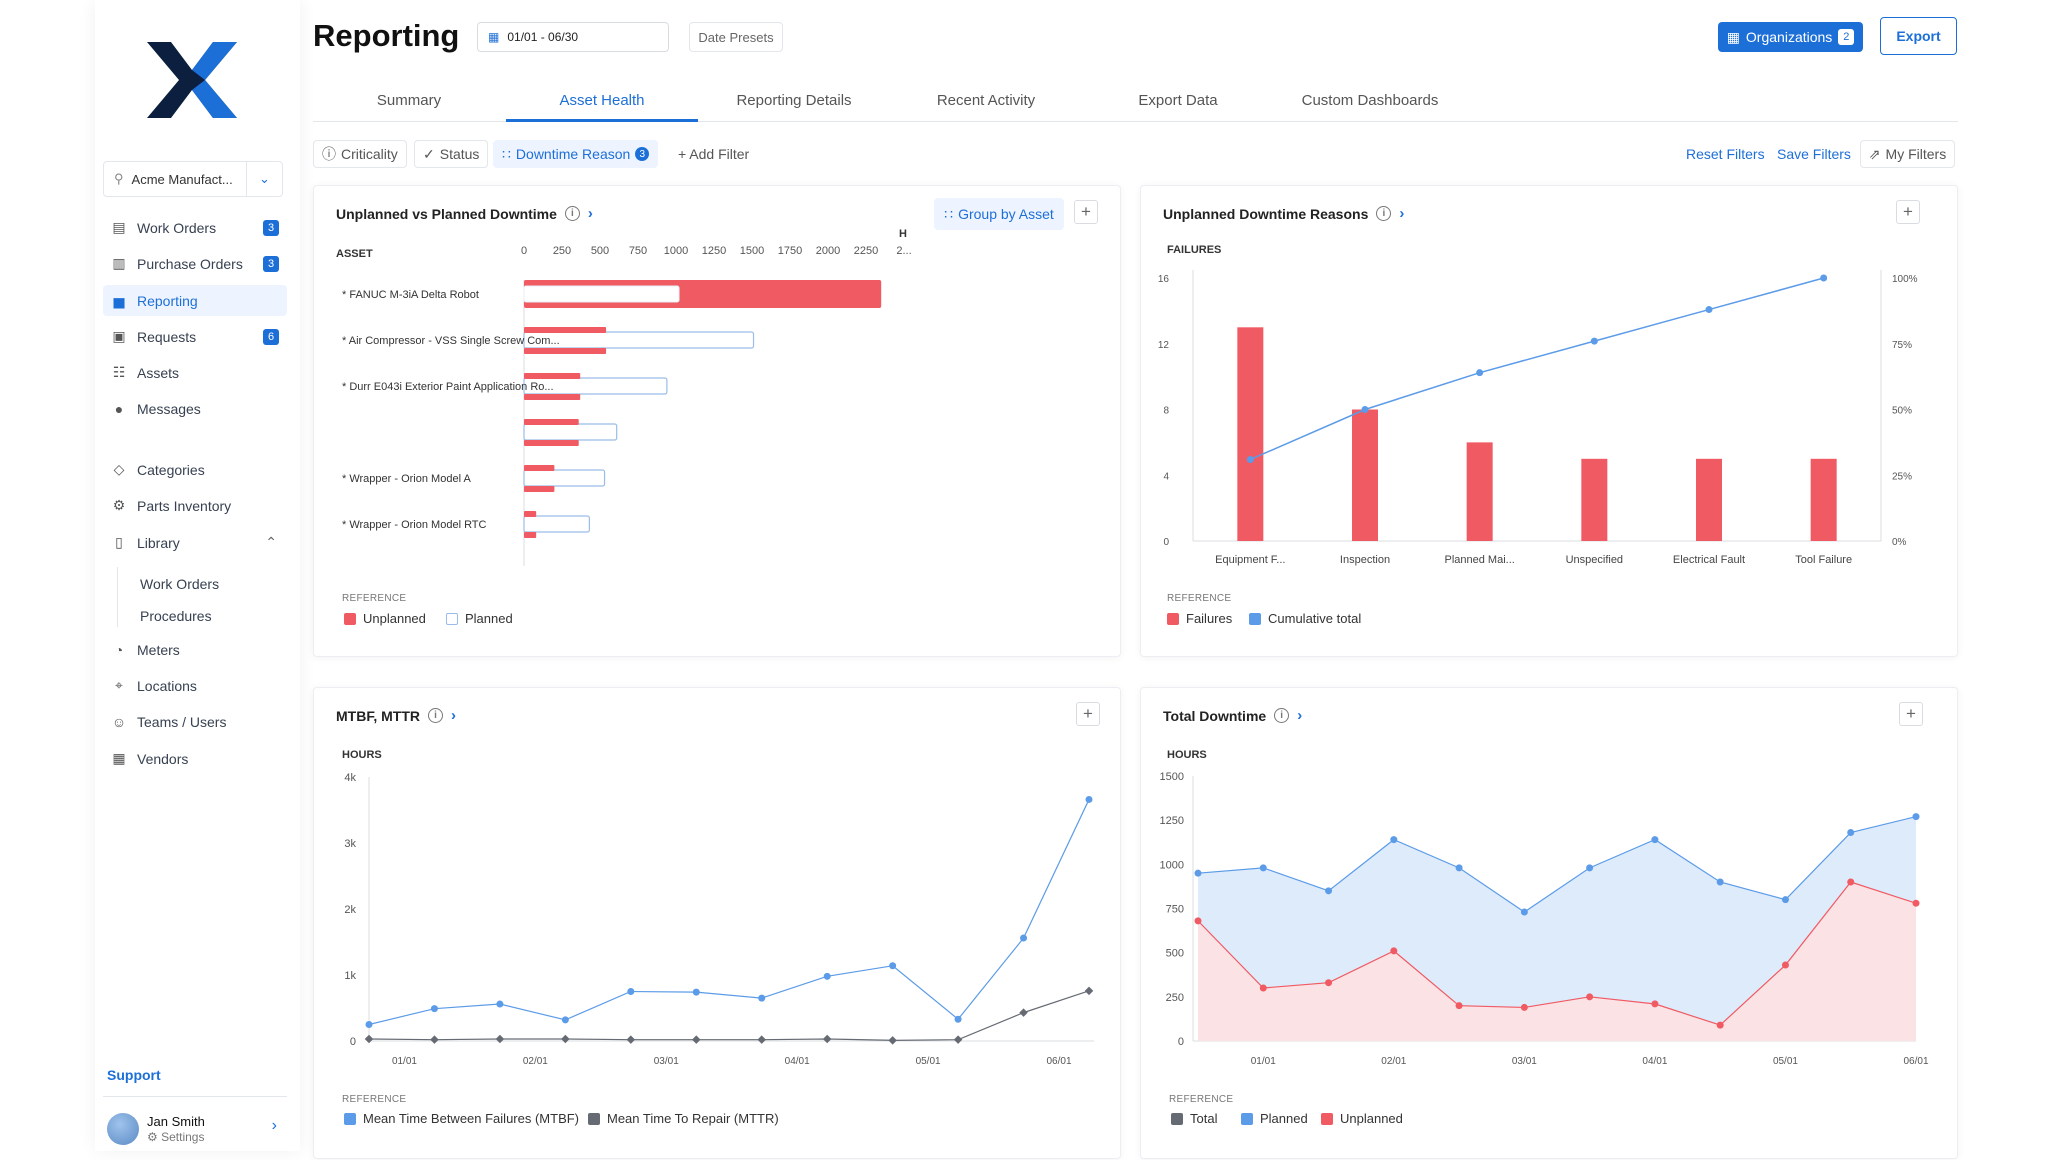 The width and height of the screenshot is (2048, 1160). I want to click on sidebar-item-label: Library, so click(158, 542).